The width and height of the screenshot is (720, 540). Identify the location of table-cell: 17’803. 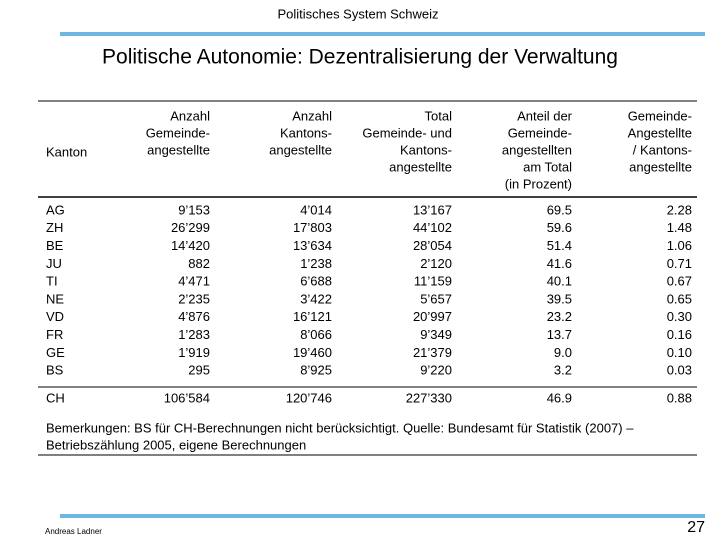
(312, 227).